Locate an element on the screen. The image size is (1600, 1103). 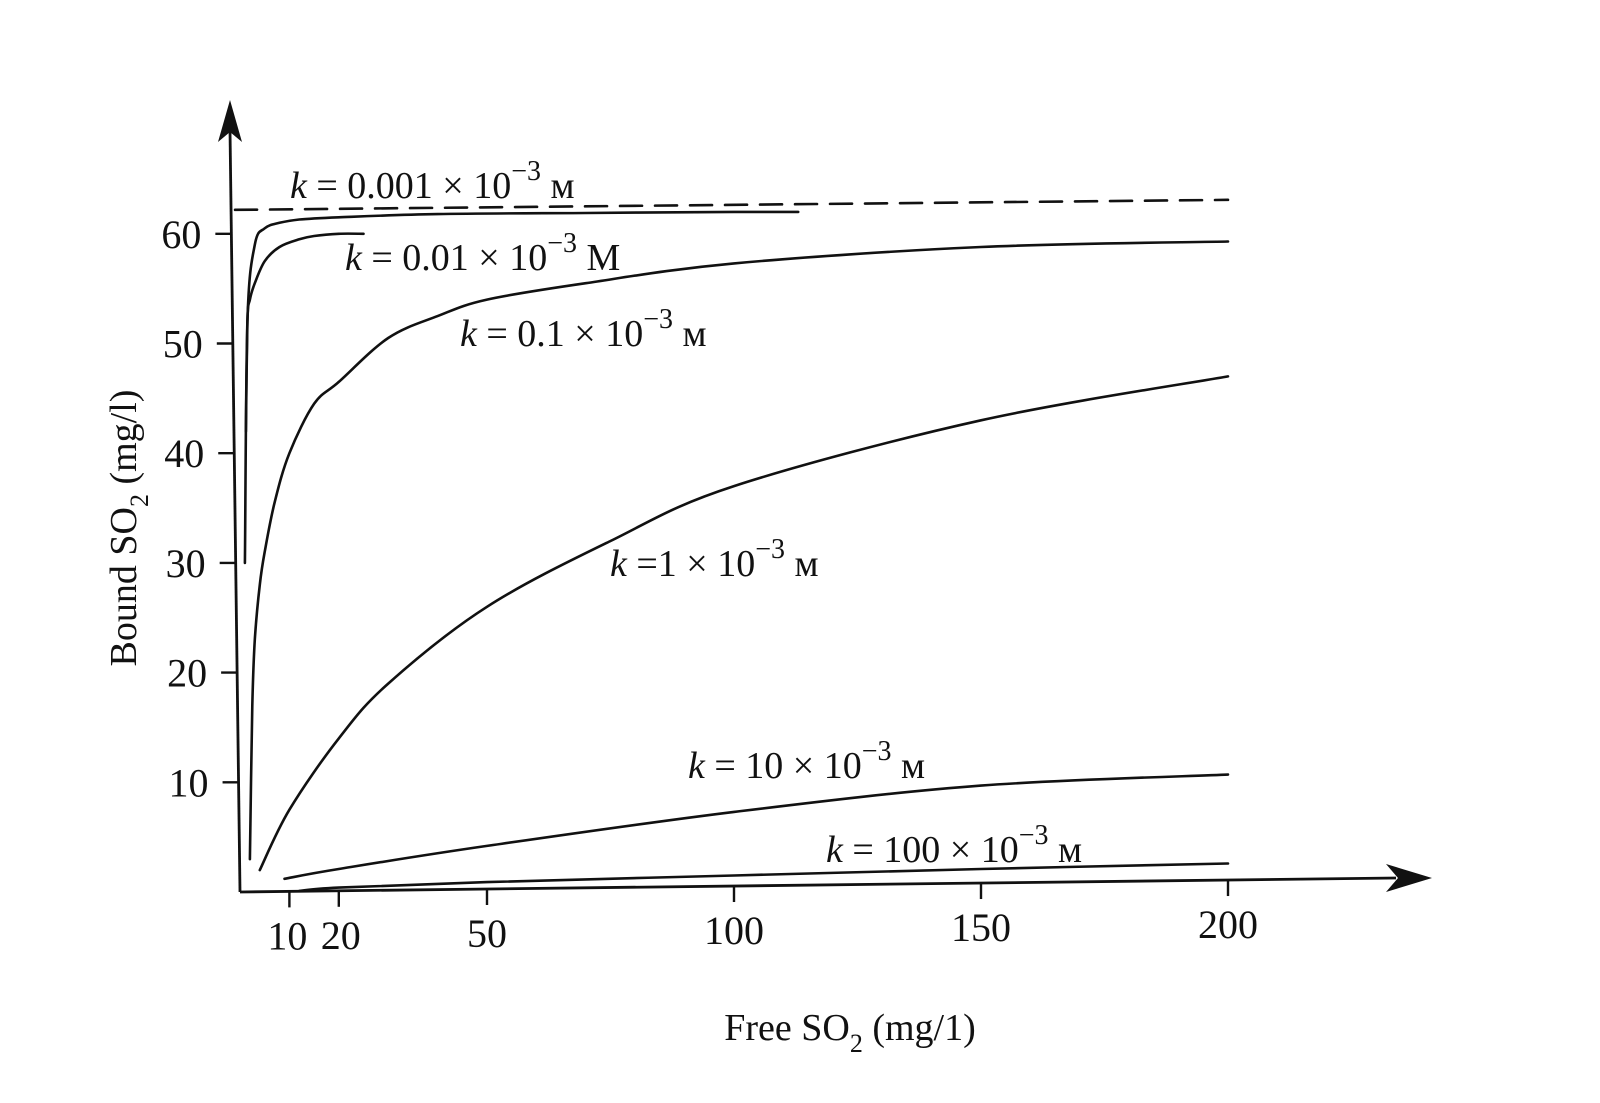
series-label-eq: = 10 × 10 is located at coordinates (783, 766).